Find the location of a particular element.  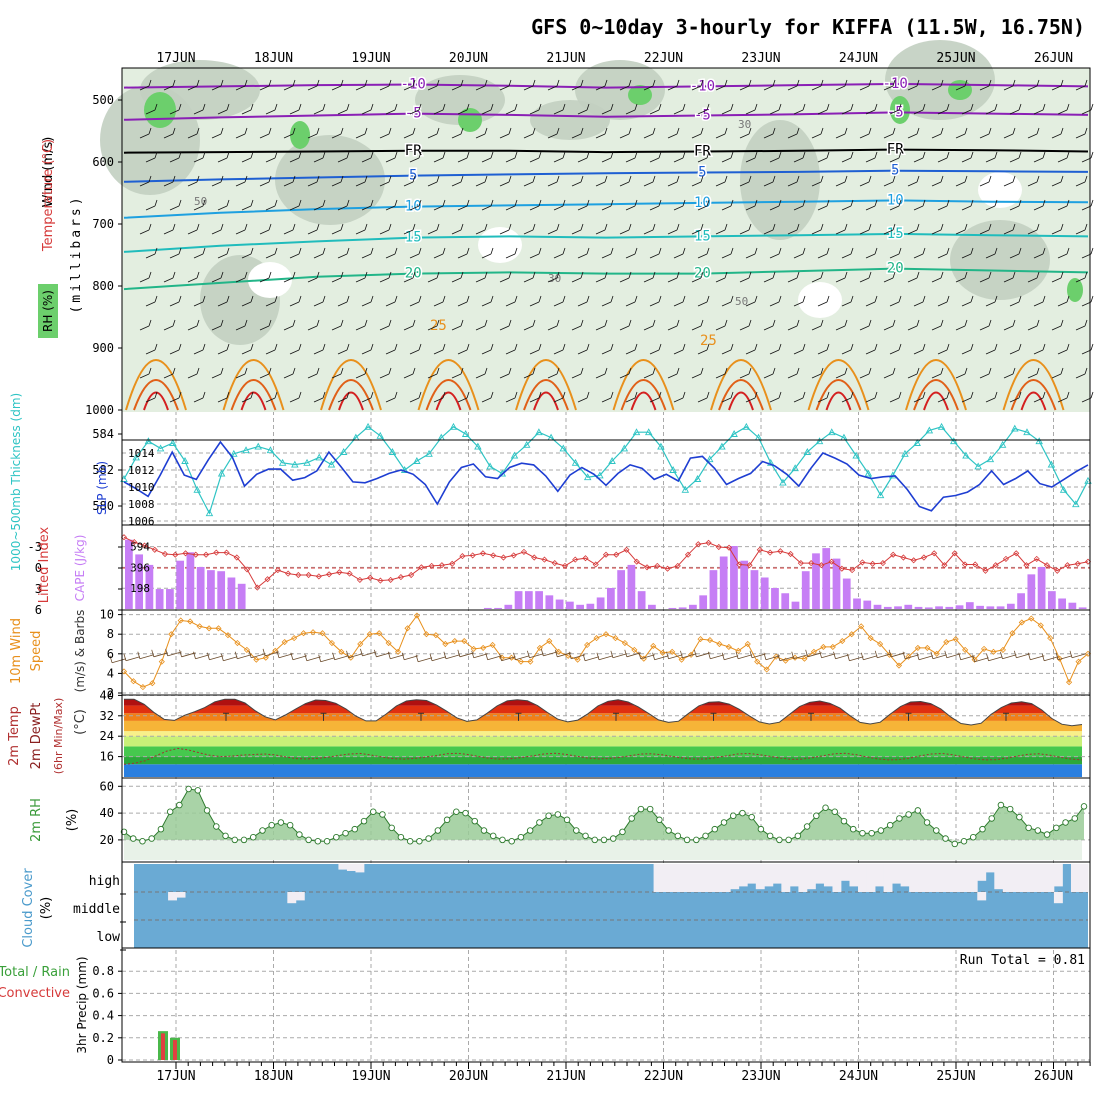

rh-shading-moist is located at coordinates (900, 110).